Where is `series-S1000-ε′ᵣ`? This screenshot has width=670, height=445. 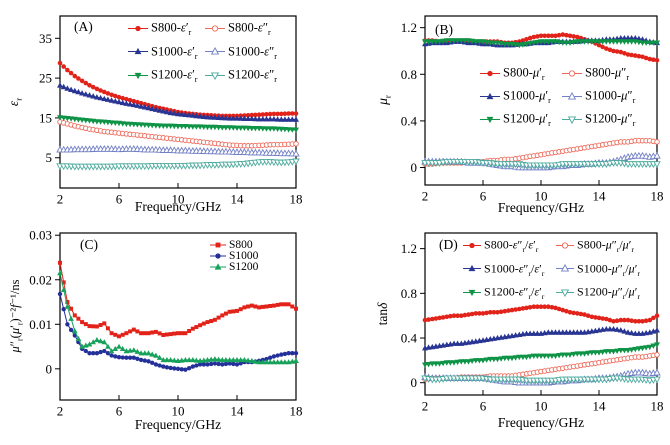 series-S1000-ε′ᵣ is located at coordinates (178, 102).